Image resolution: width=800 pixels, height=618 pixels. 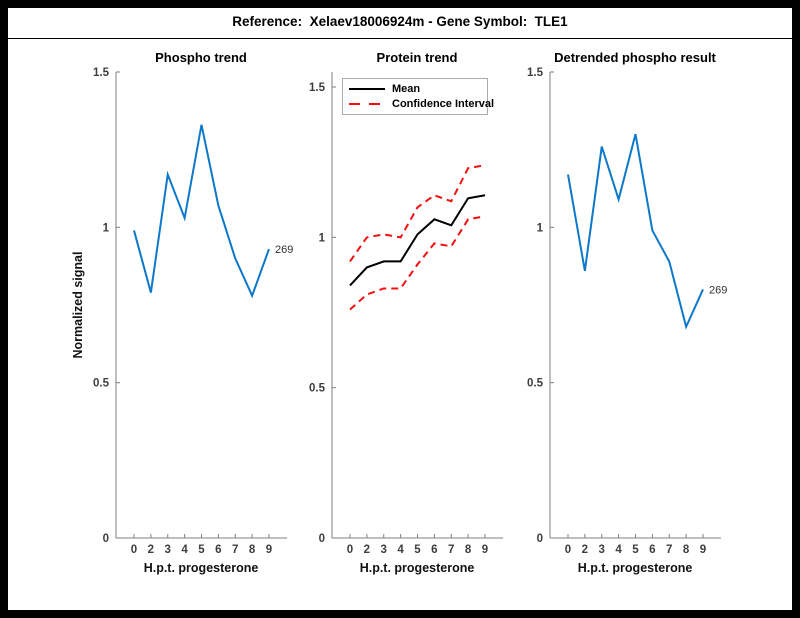 What do you see at coordinates (417, 568) in the screenshot?
I see `x-axis-label-2: H.p.t. progesterone` at bounding box center [417, 568].